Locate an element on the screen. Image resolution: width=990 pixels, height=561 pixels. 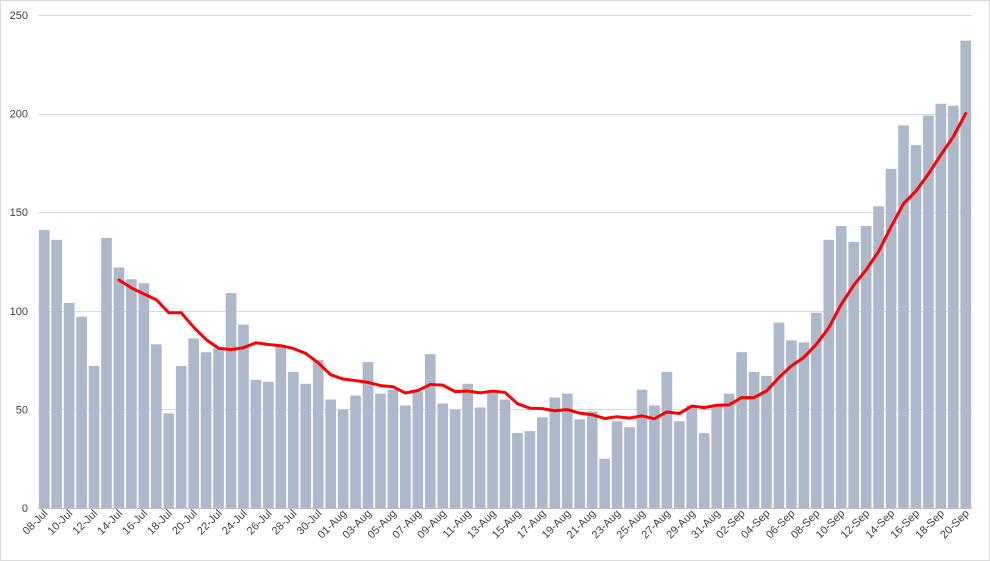
y-tick-labels: 0 50 100 150 200 250 is located at coordinates (19, 262).